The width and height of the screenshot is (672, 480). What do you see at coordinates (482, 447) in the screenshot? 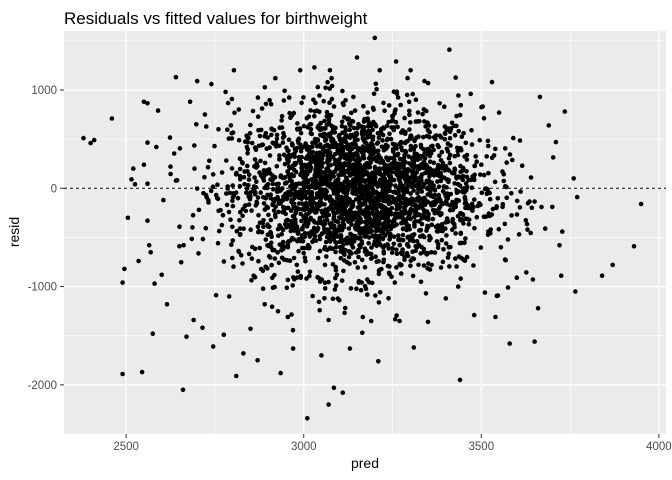
I see `x-tick-label: 3500` at bounding box center [482, 447].